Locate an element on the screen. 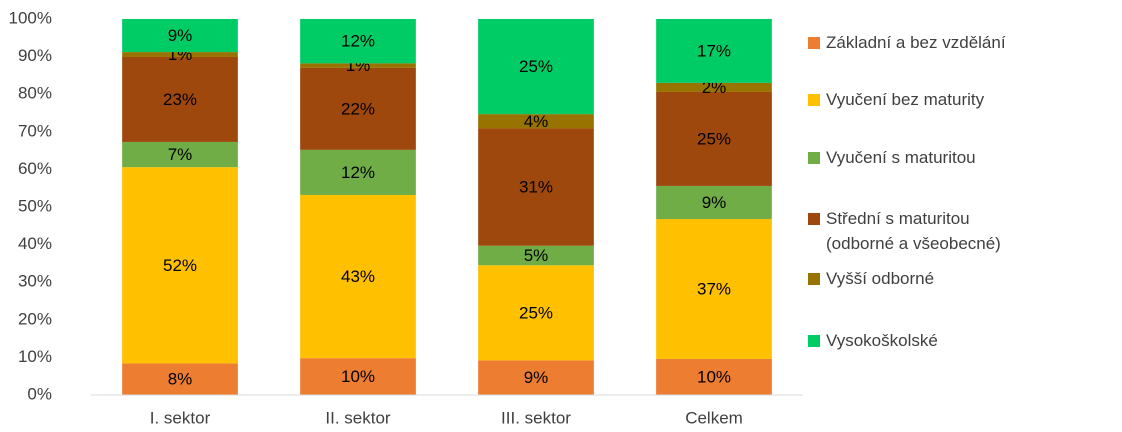 Image resolution: width=1122 pixels, height=432 pixels. y-tick-label: 90% is located at coordinates (35, 55).